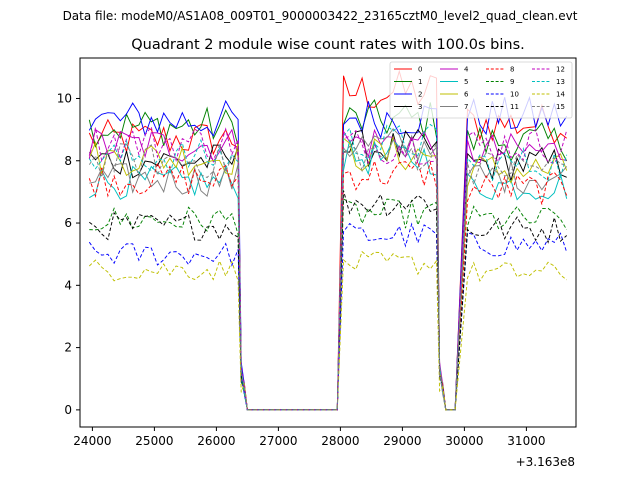  Describe the element at coordinates (420, 107) in the screenshot. I see `legend-label-3: 3` at that location.